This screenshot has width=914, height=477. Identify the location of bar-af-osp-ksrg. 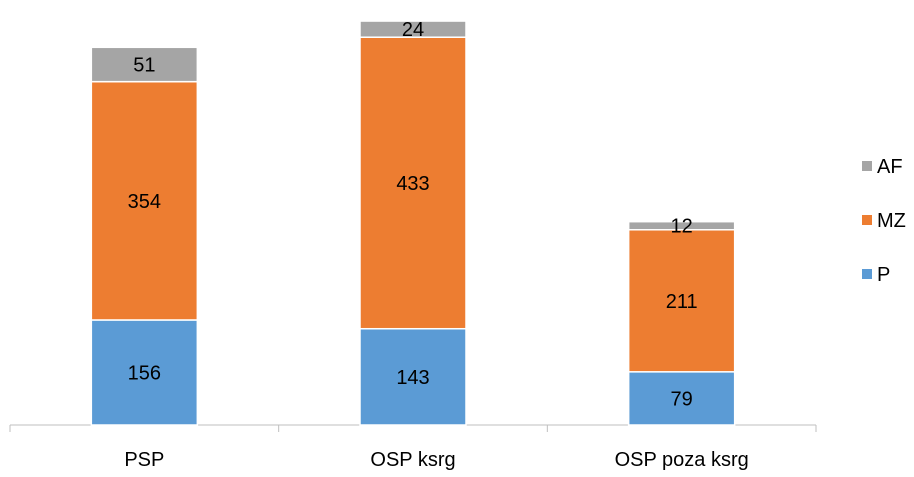
(413, 29).